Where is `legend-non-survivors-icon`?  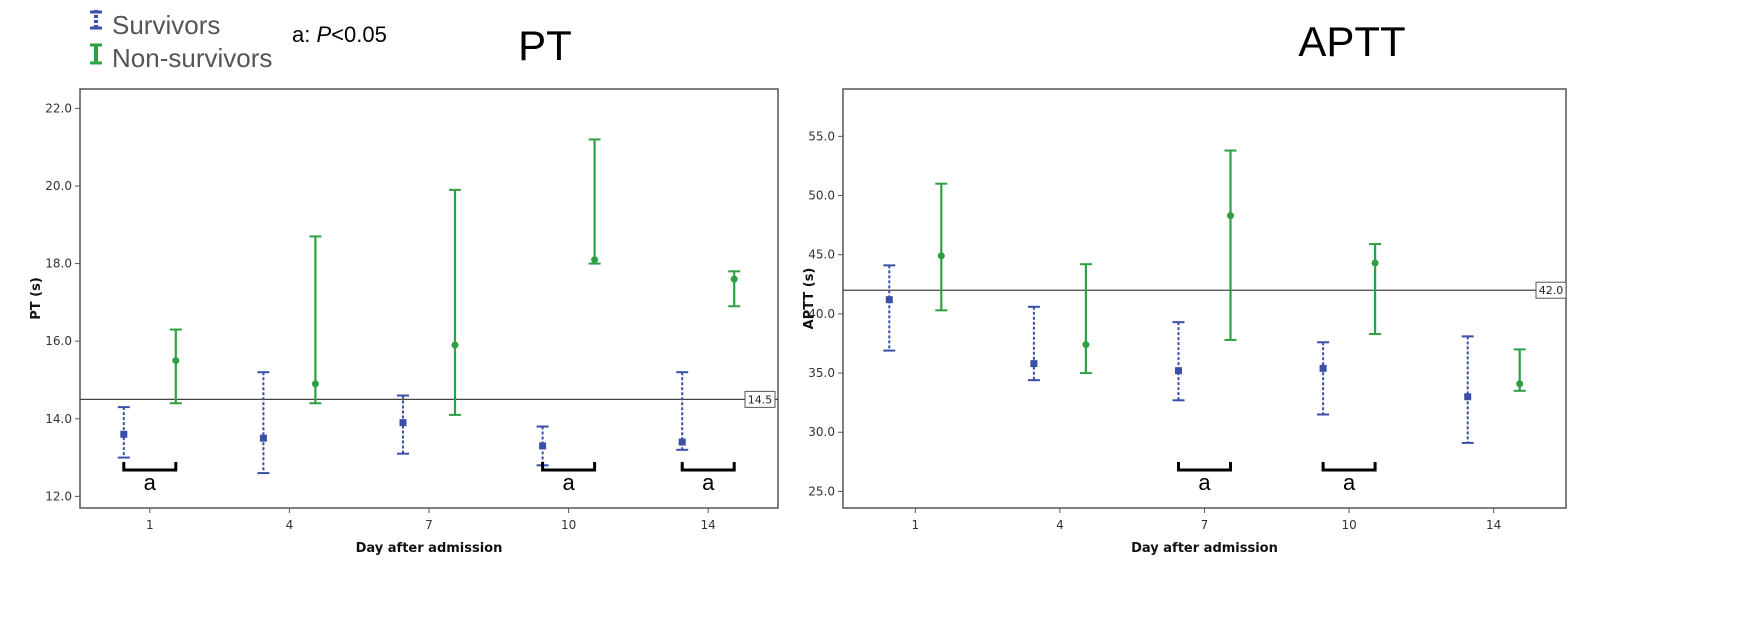
legend-non-survivors-icon is located at coordinates (96, 54).